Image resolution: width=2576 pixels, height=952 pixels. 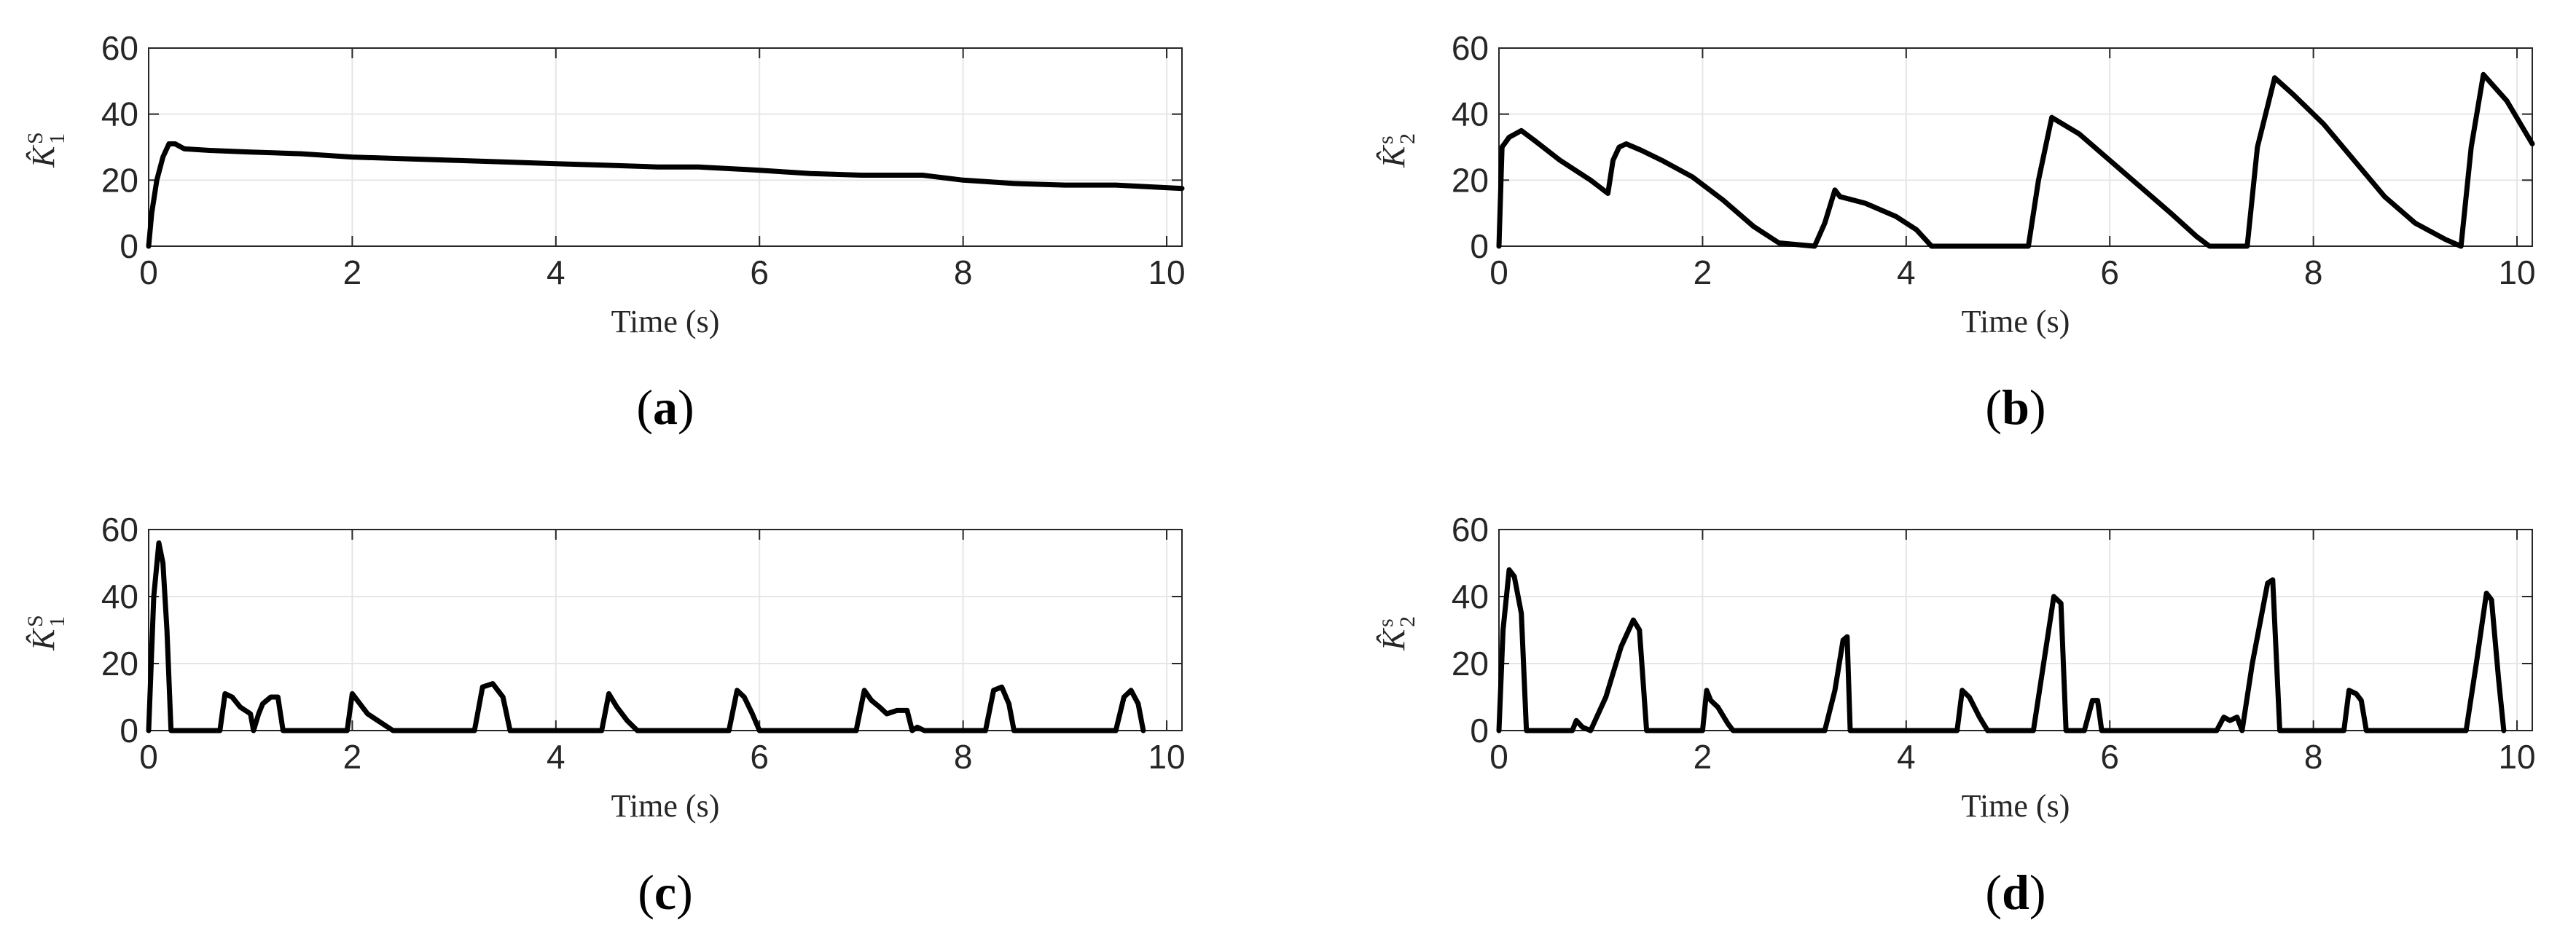 What do you see at coordinates (2015, 407) in the screenshot?
I see `panel-label: (b)` at bounding box center [2015, 407].